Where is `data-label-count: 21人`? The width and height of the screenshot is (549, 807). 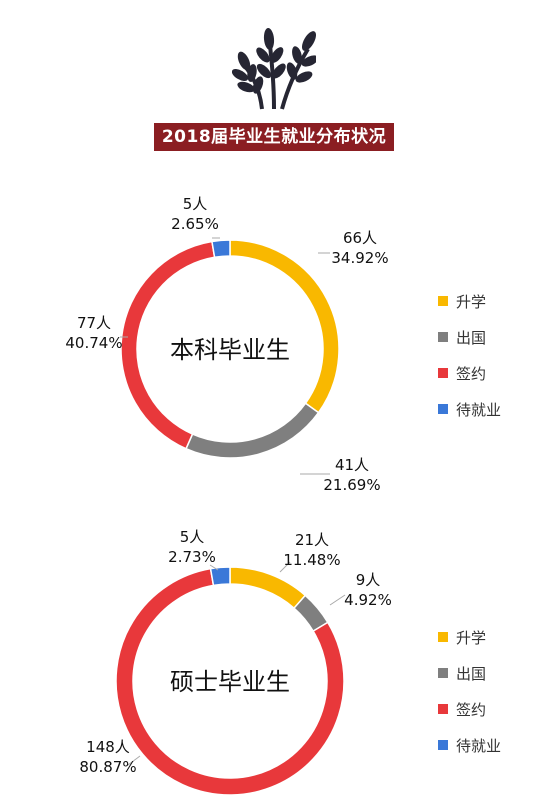 data-label-count: 21人 is located at coordinates (312, 540).